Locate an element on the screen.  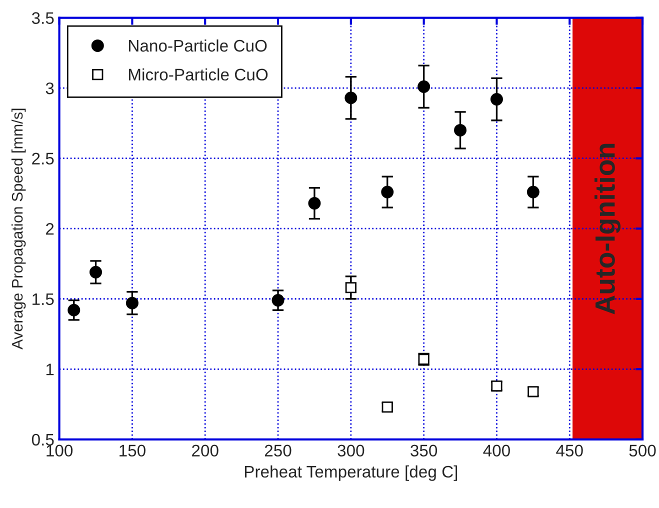
y-tick-label: 3.5 is located at coordinates (43, 18).